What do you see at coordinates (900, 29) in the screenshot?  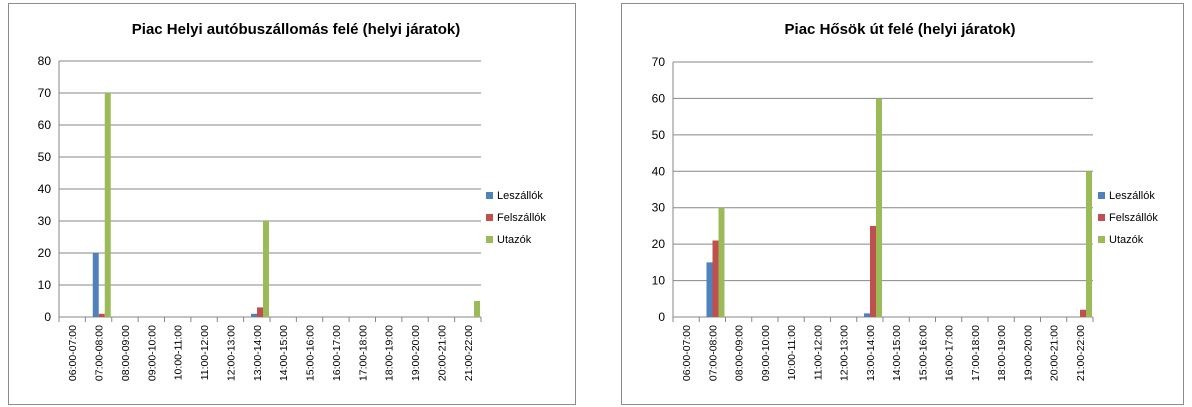 I see `chart-title: Piac Hősök út felé (helyi járatok)` at bounding box center [900, 29].